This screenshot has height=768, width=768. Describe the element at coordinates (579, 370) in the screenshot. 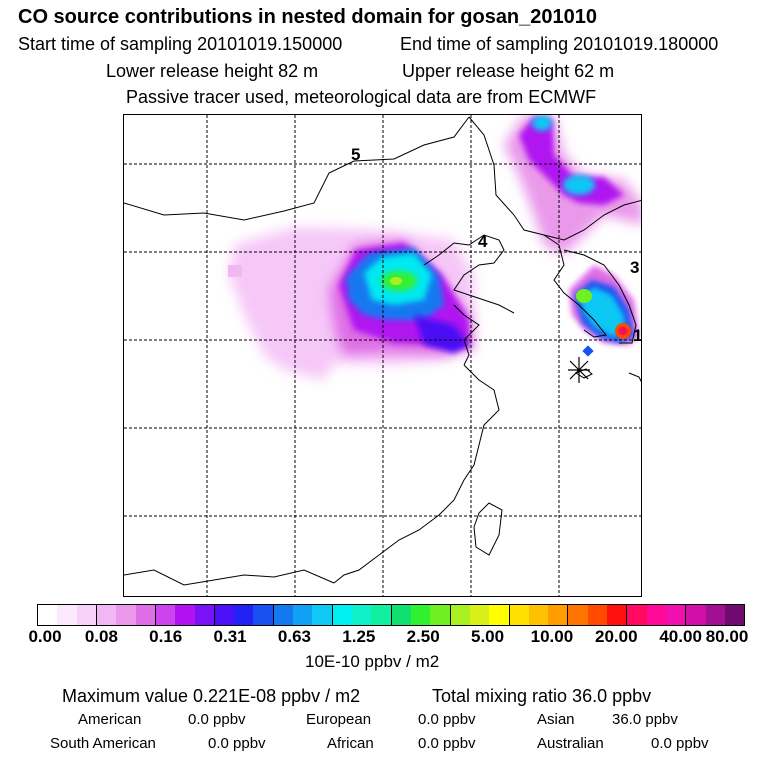

I see `receptor-star-icon` at that location.